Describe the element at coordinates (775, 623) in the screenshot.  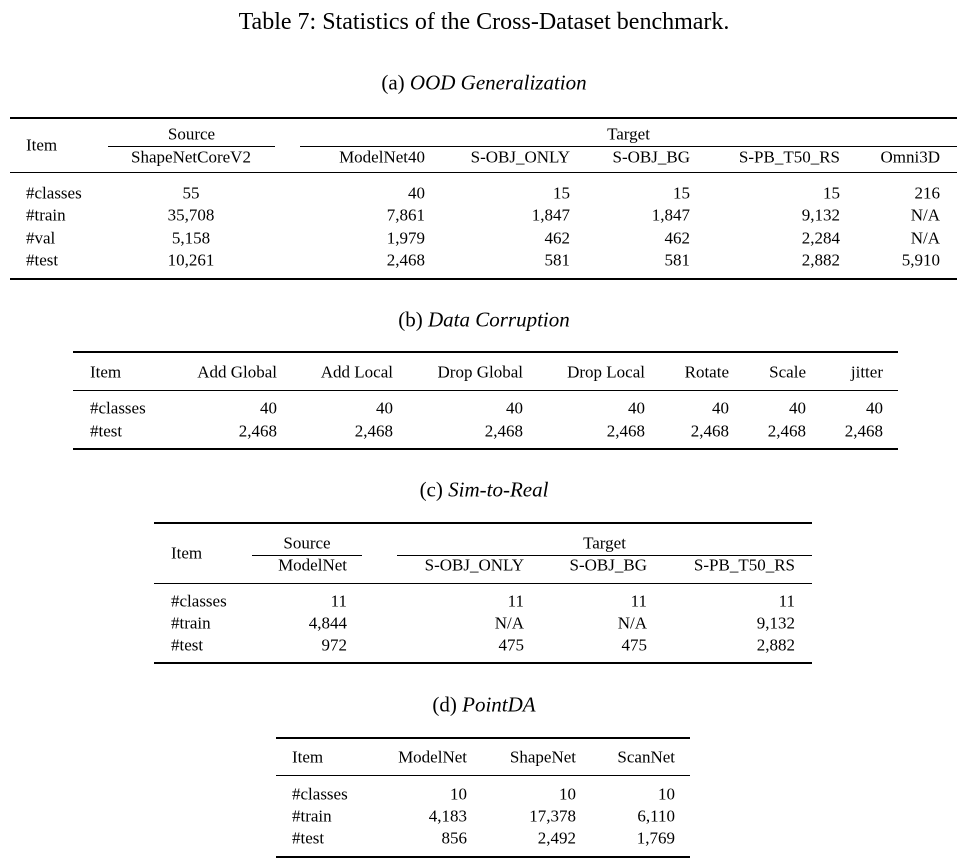
I see `cell: 9,132` at that location.